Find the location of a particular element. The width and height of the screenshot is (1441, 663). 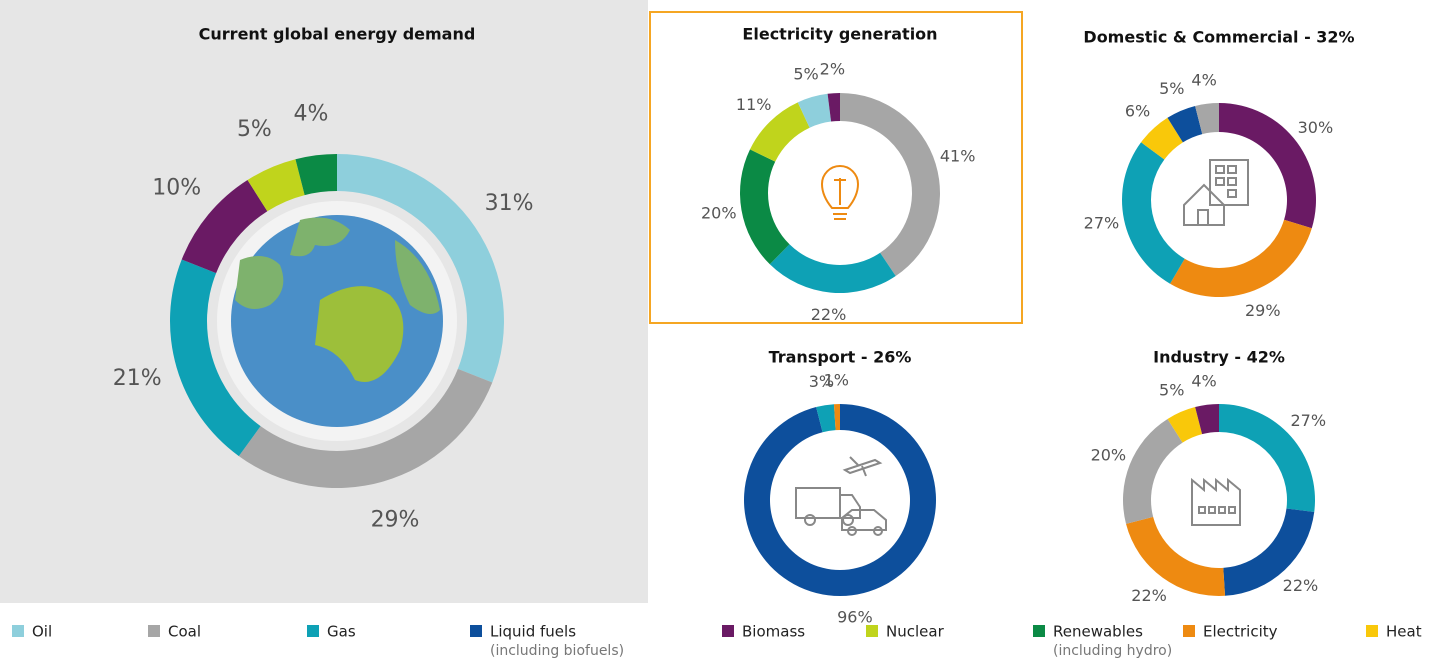

transport-icon is located at coordinates (841, 496).